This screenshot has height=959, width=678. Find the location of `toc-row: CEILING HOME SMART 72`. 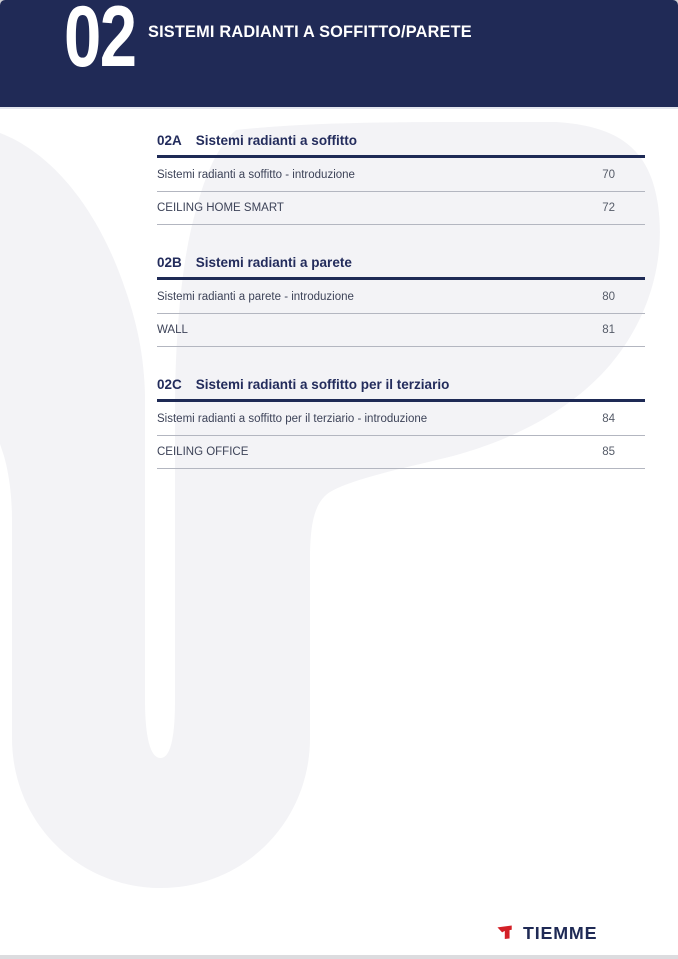

toc-row: CEILING HOME SMART 72 is located at coordinates (401, 208).